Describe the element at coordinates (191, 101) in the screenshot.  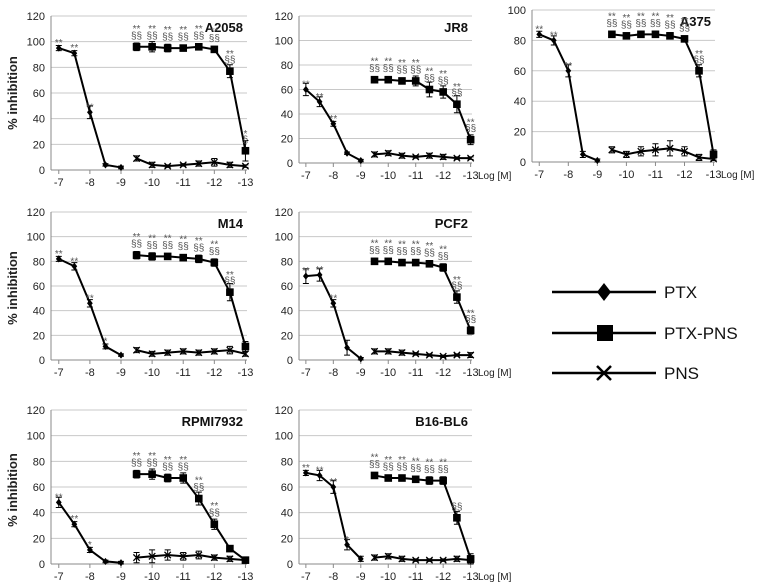
I see `series-ptx-pns` at that location.